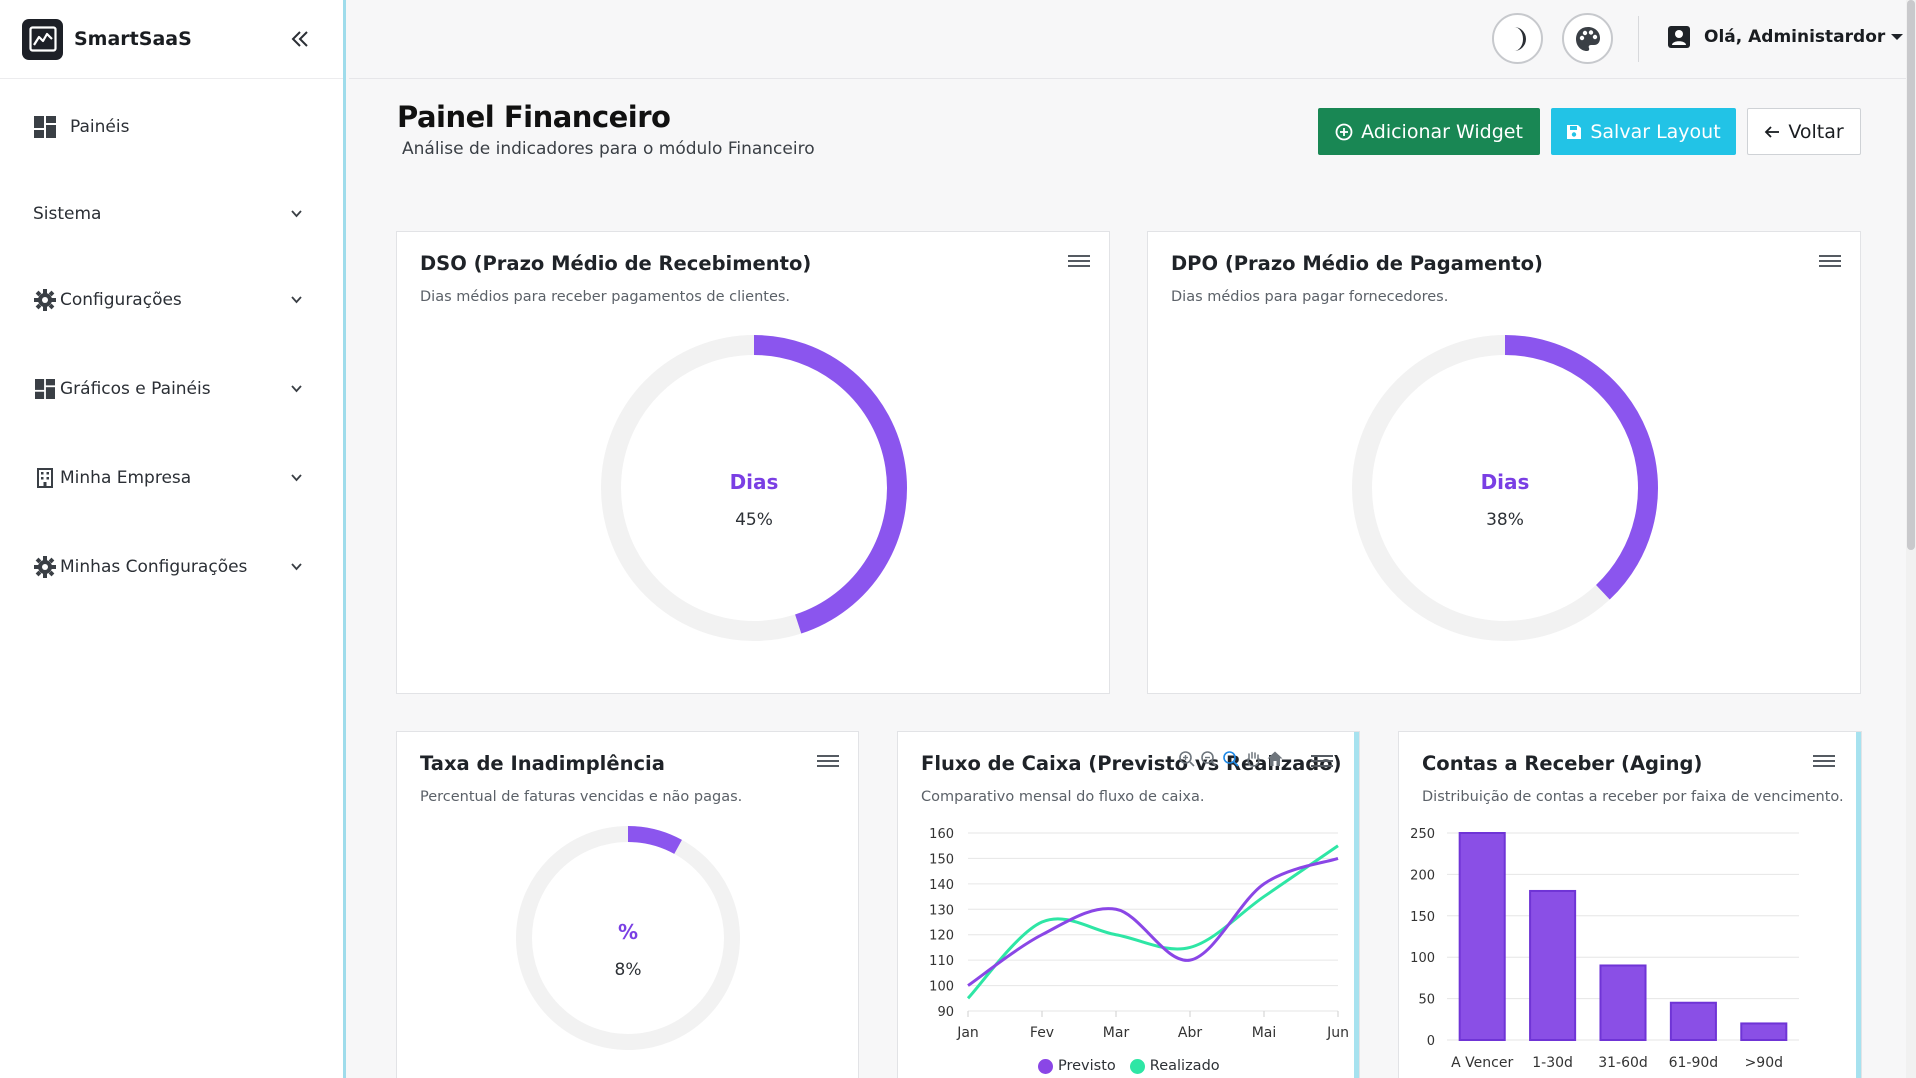 This screenshot has width=1916, height=1078. I want to click on gear-icon, so click(45, 567).